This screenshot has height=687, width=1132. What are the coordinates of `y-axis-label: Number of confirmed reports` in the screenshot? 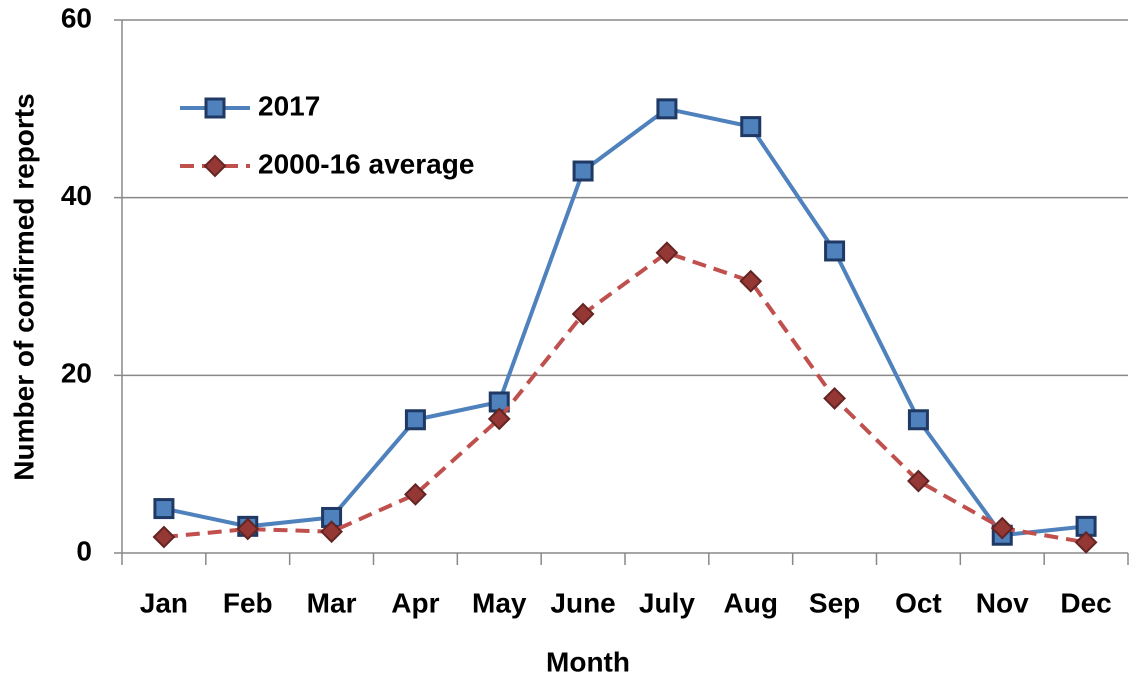 It's located at (23, 286).